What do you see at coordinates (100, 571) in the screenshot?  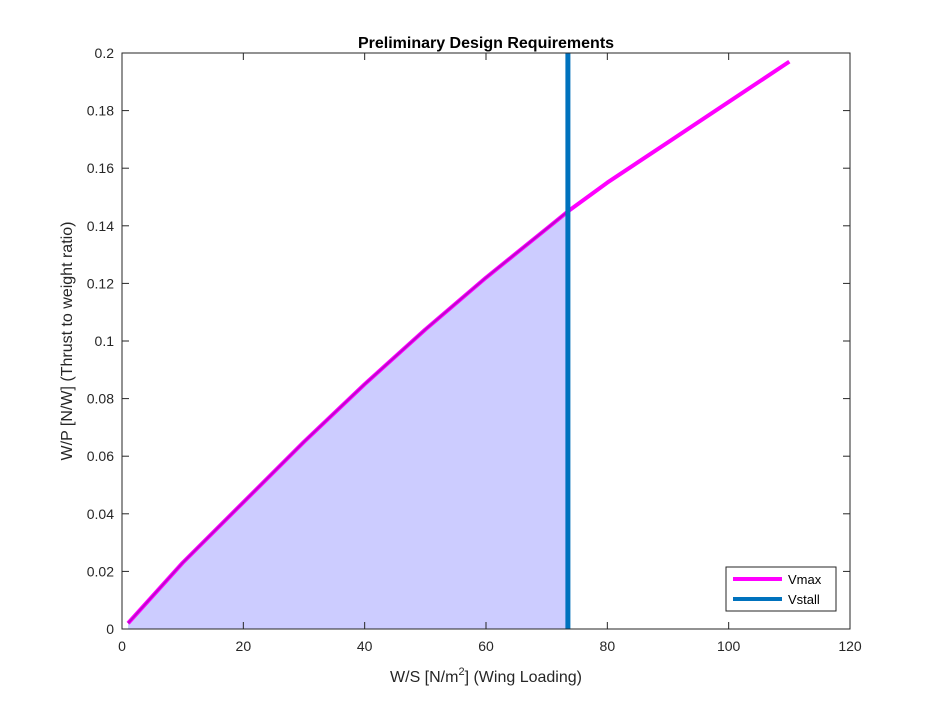 I see `y-tick-label: 0.02` at bounding box center [100, 571].